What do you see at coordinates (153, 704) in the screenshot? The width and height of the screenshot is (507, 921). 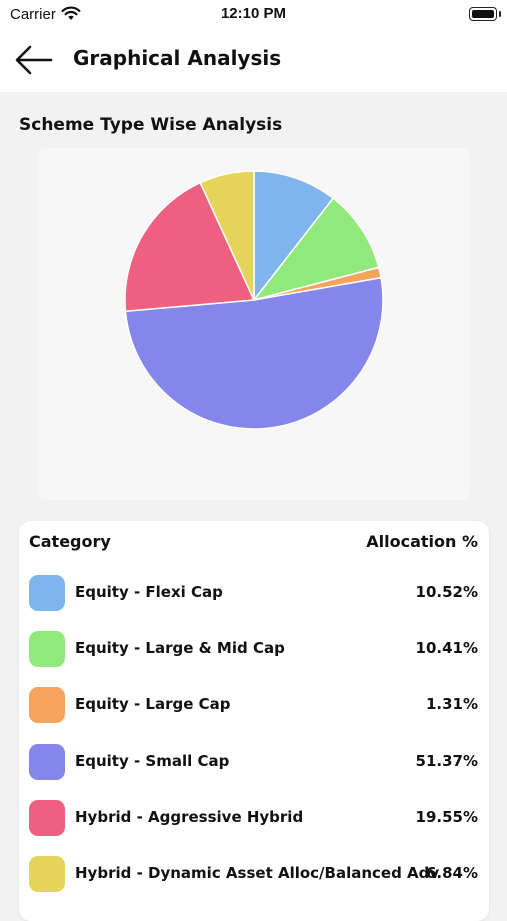 I see `category-label: Equity - Large Cap` at bounding box center [153, 704].